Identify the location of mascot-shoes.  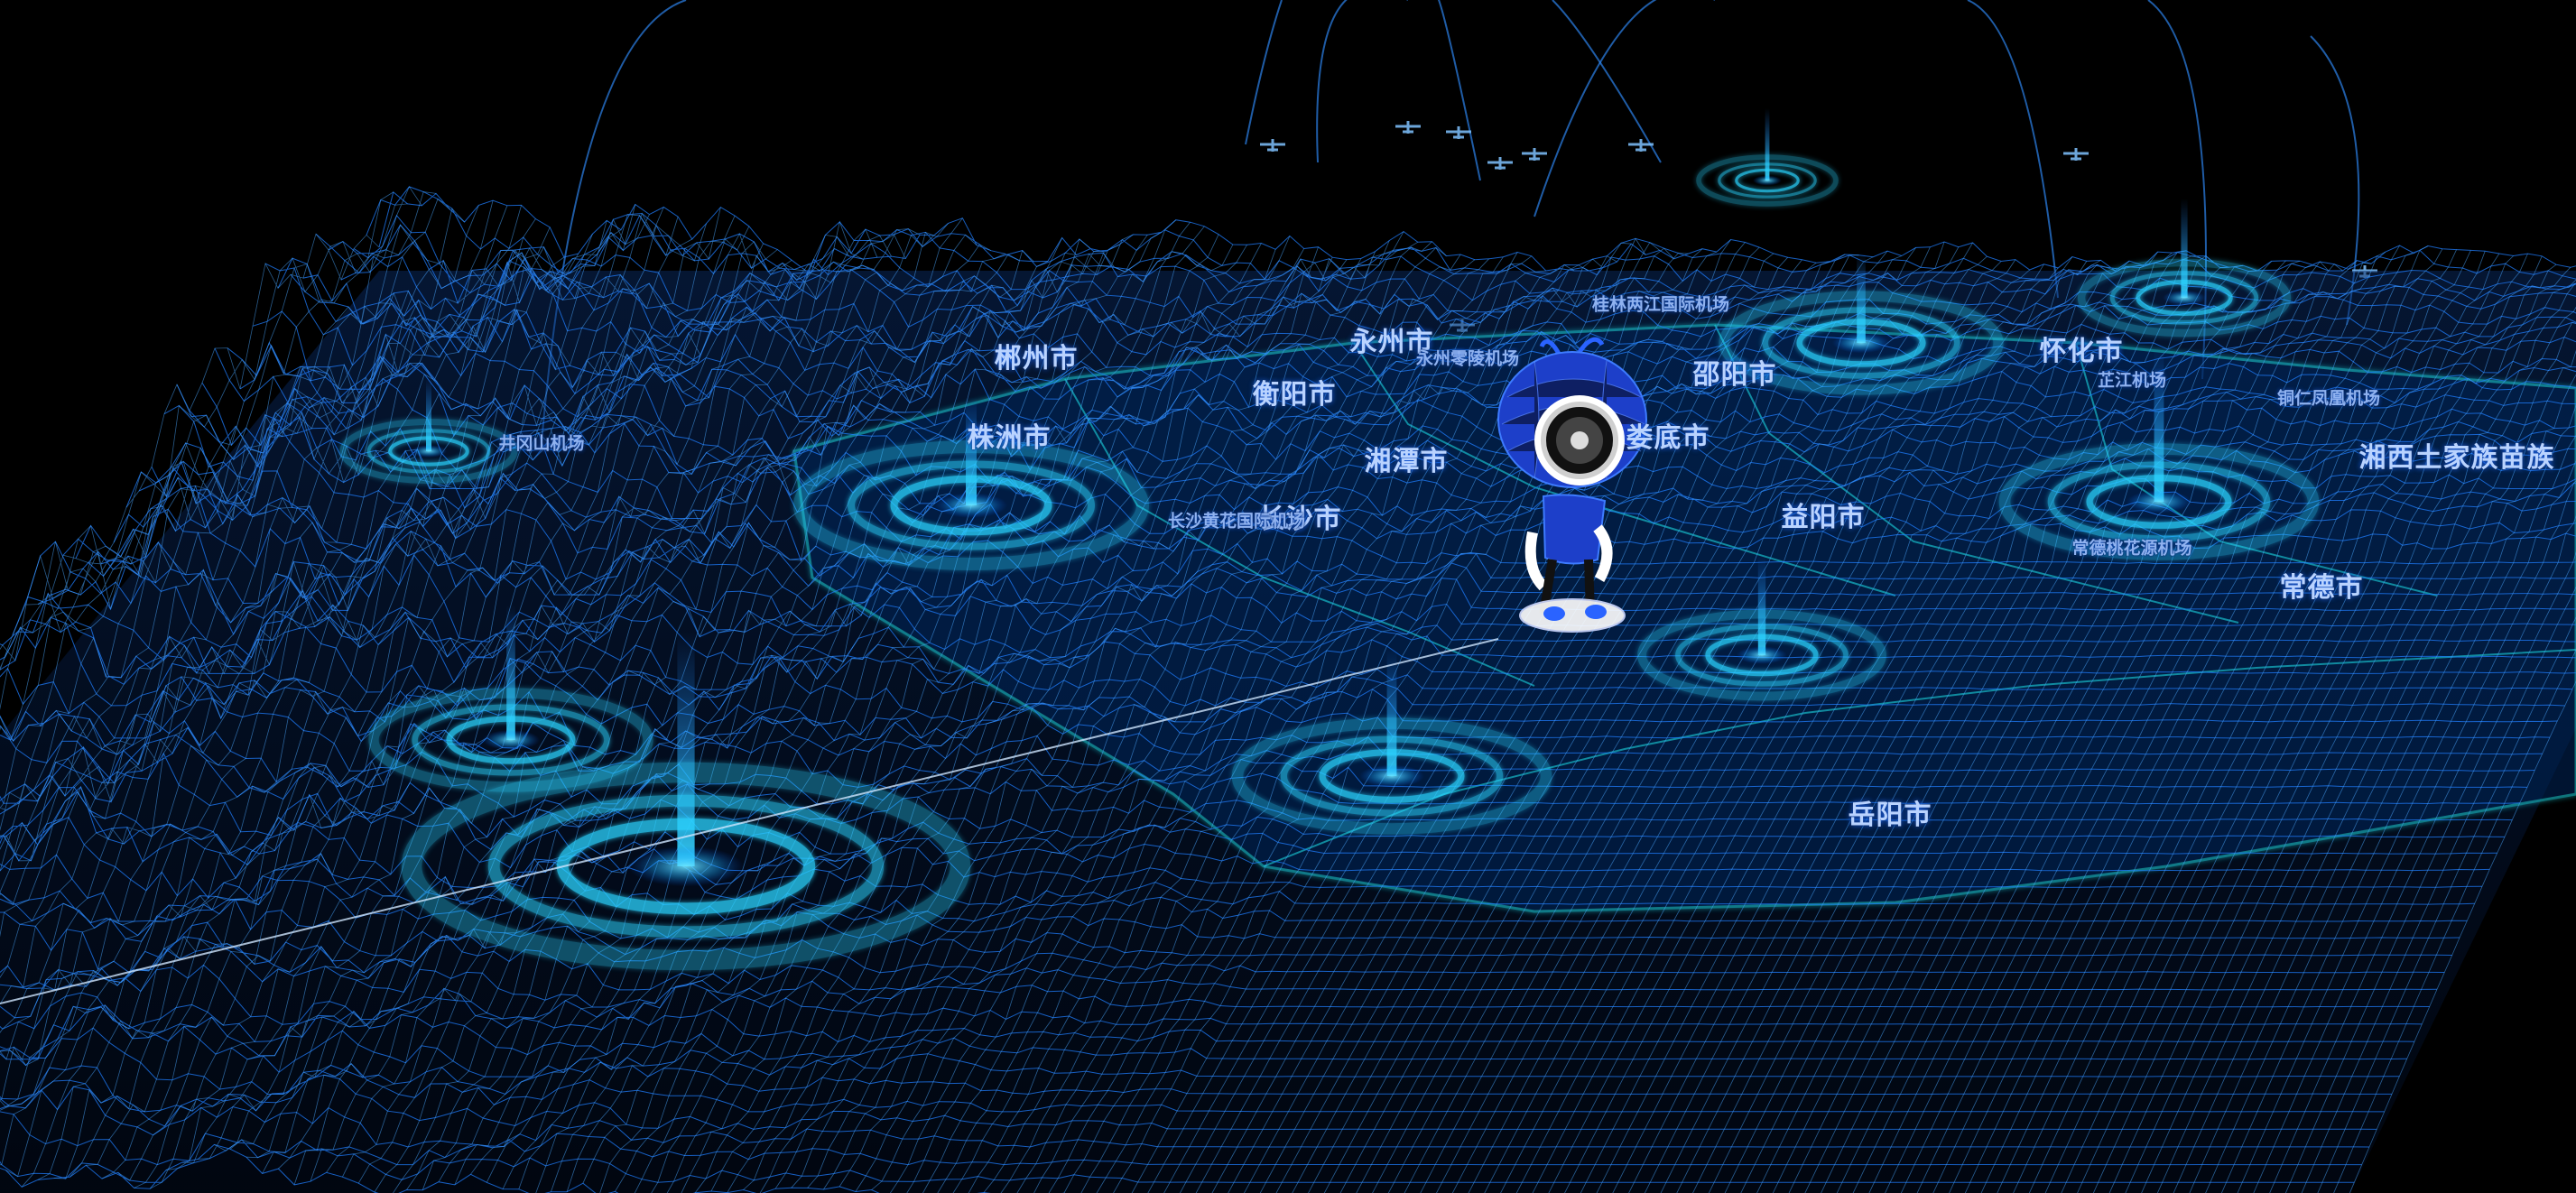
(1572, 615).